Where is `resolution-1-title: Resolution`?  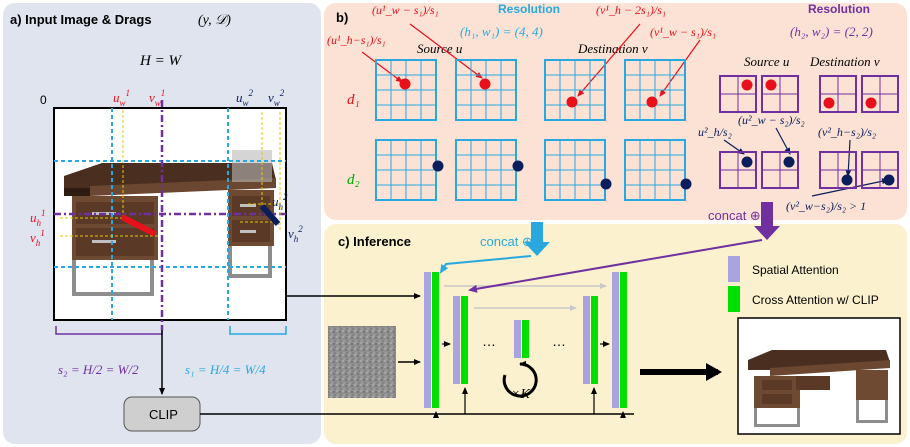
resolution-1-title: Resolution is located at coordinates (529, 9).